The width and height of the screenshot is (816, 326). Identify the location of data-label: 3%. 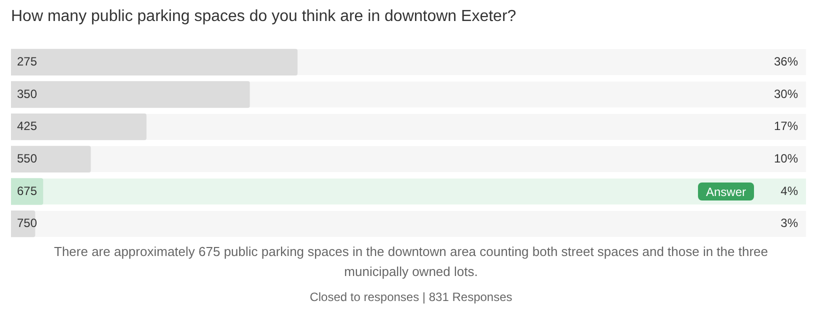
(789, 223).